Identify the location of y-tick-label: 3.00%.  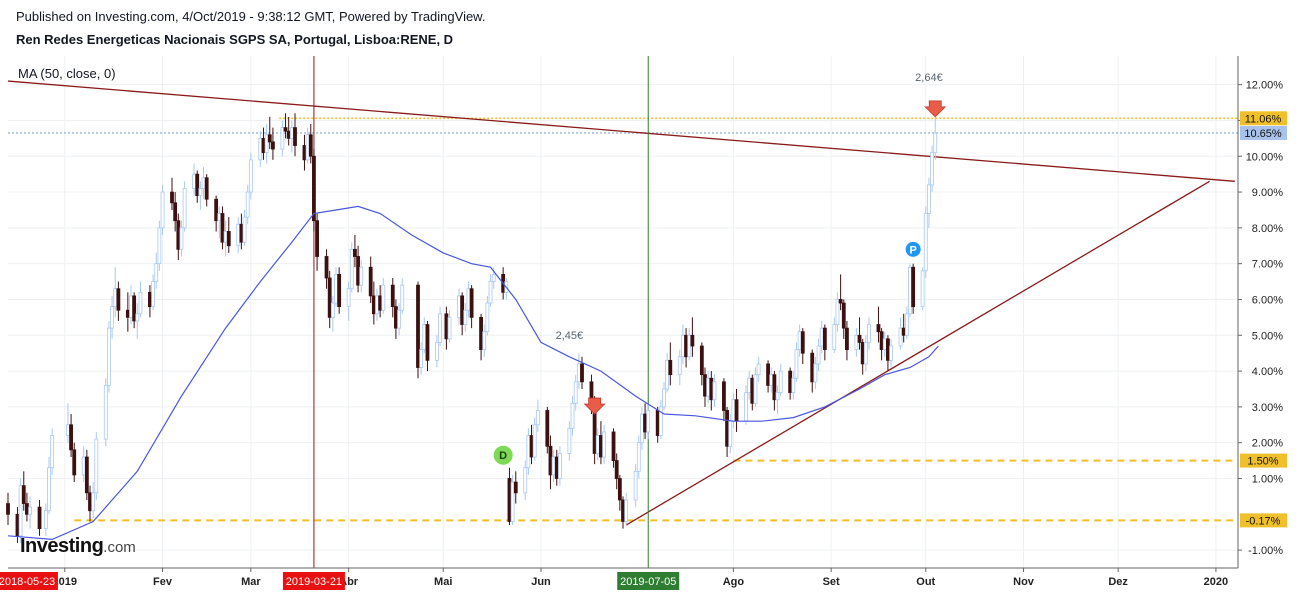
(1267, 408).